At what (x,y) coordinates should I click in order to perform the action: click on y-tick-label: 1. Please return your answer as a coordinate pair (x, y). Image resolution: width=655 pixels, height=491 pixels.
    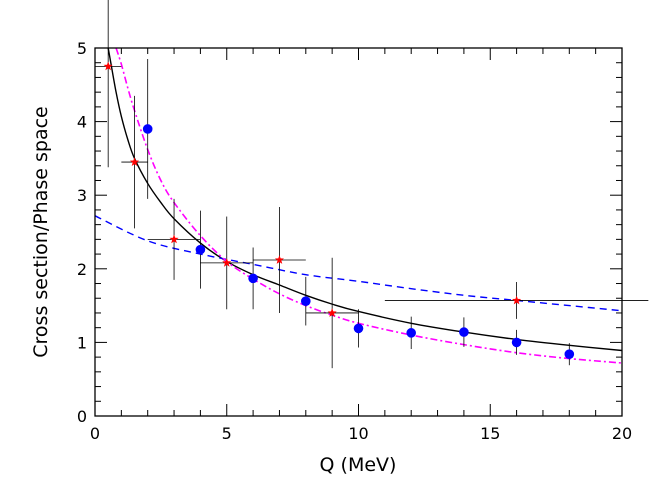
    Looking at the image, I should click on (82, 342).